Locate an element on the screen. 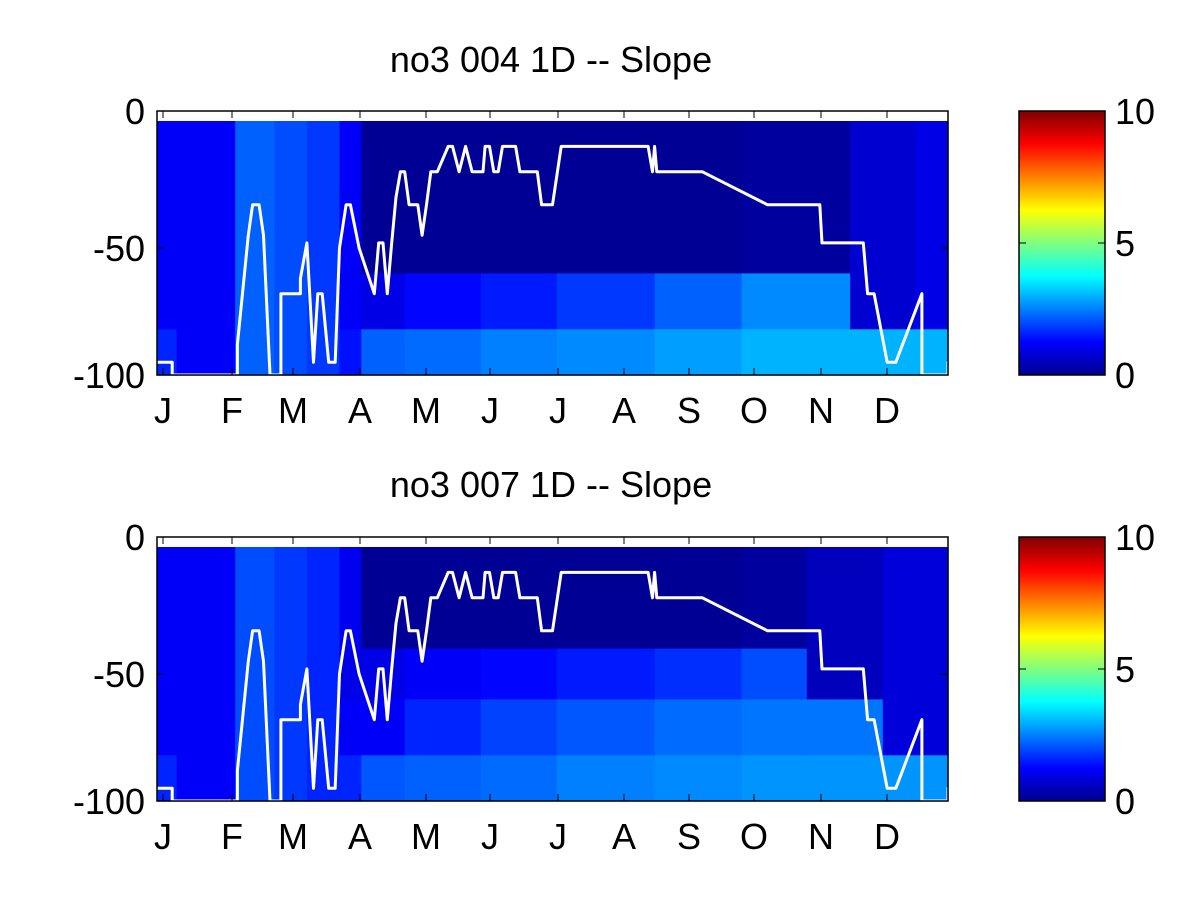  x-tick-label: M is located at coordinates (426, 410).